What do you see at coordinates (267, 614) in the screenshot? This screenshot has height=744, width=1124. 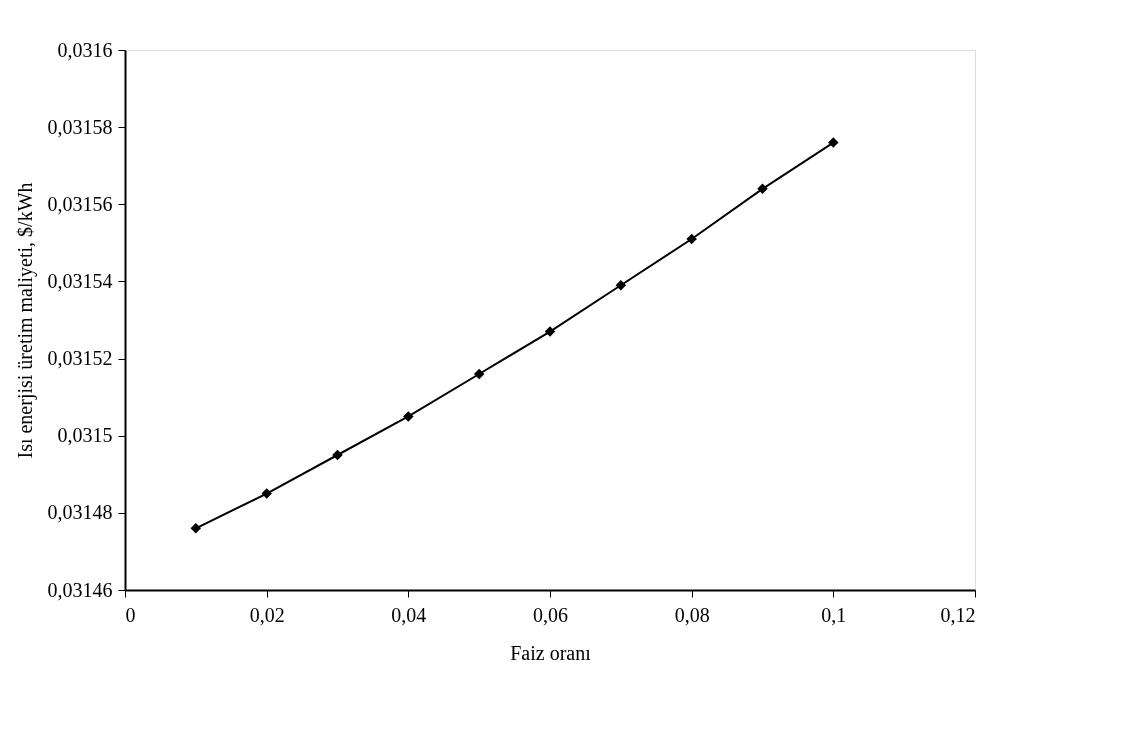 I see `x-tick-label: 0,02` at bounding box center [267, 614].